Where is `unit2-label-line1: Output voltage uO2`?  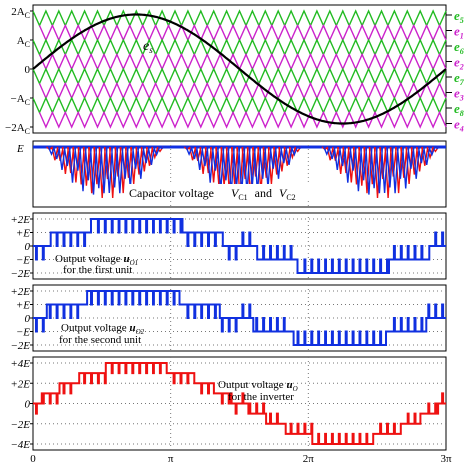 unit2-label-line1: Output voltage uO2 is located at coordinates (103, 329).